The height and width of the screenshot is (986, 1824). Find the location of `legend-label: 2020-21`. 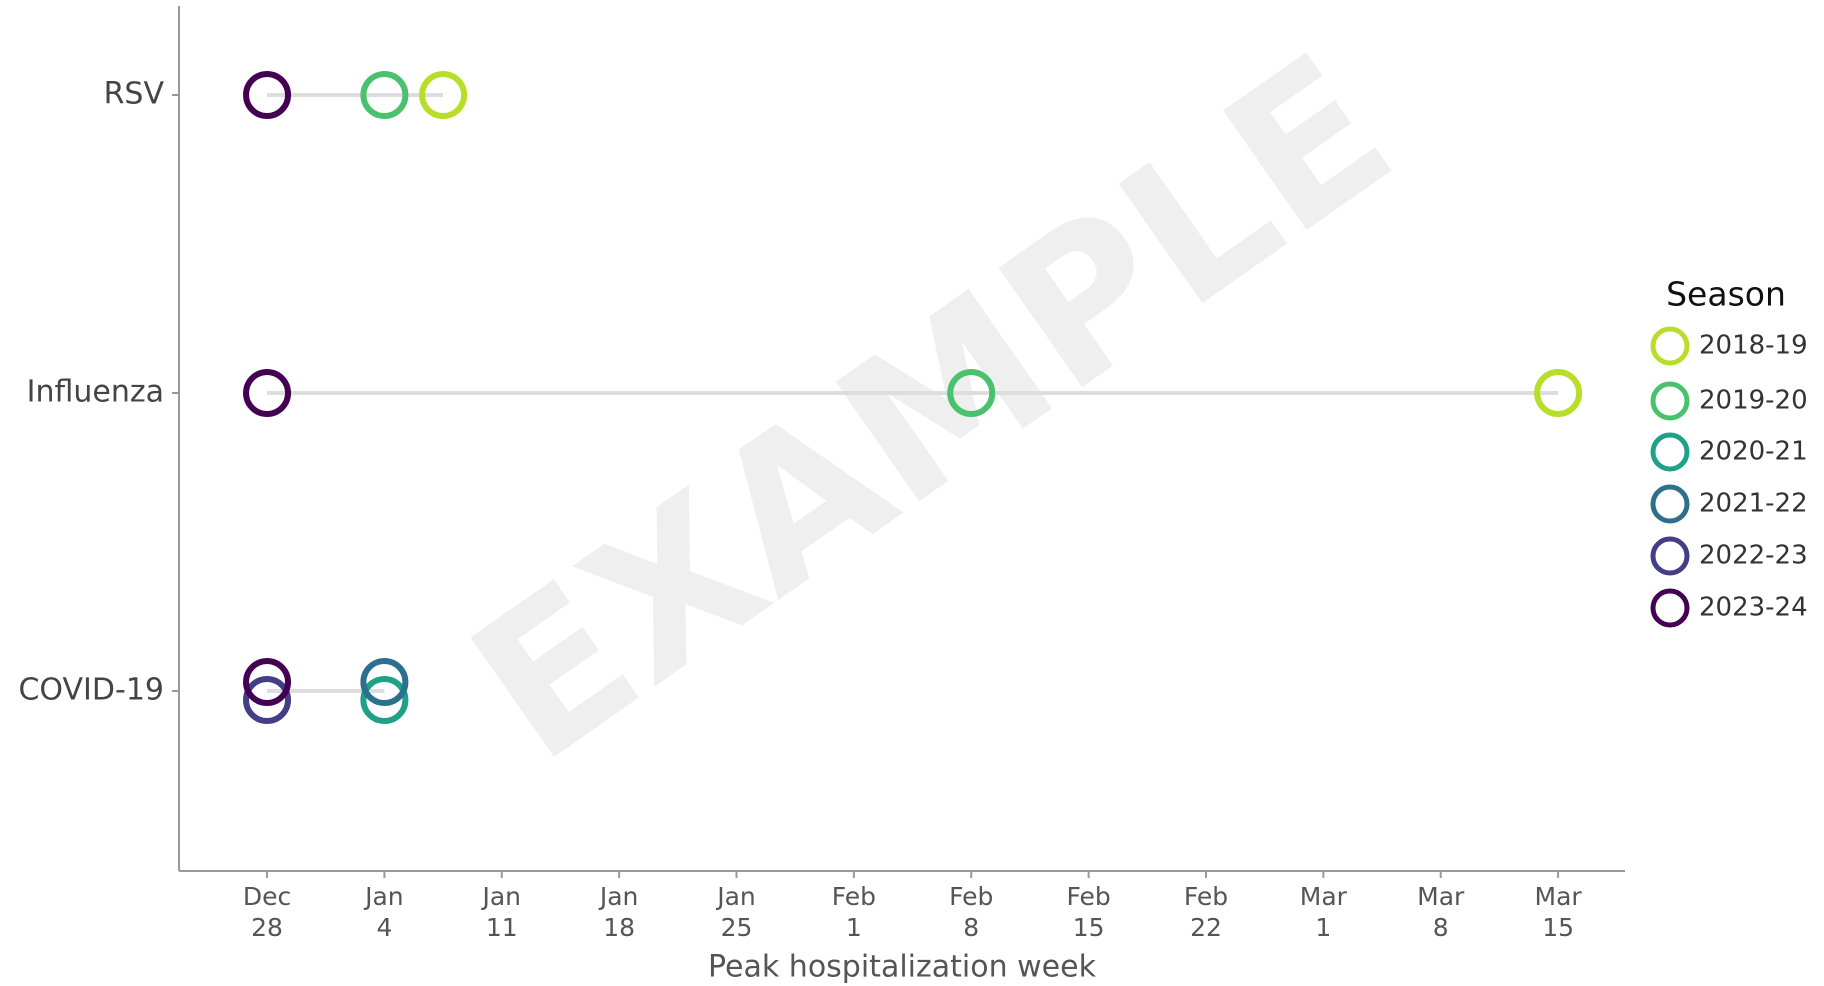

legend-label: 2020-21 is located at coordinates (1753, 452).